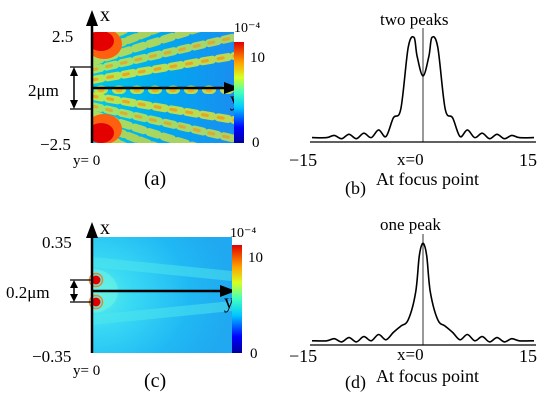 The width and height of the screenshot is (550, 401). Describe the element at coordinates (81, 88) in the screenshot. I see `scale-bar-a` at that location.